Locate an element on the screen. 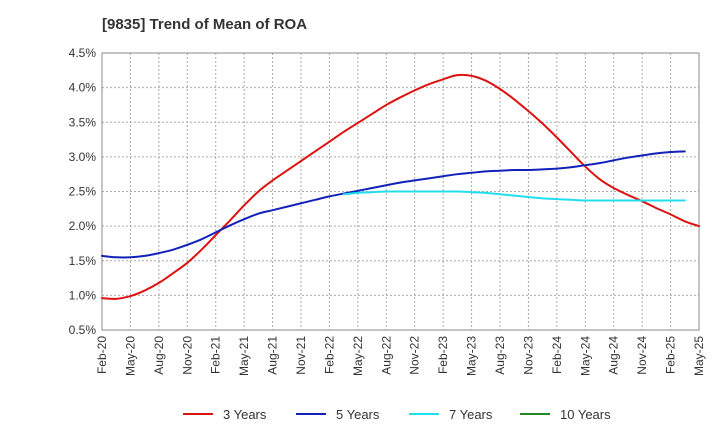  x-tick-label: Aug-21 is located at coordinates (273, 355).